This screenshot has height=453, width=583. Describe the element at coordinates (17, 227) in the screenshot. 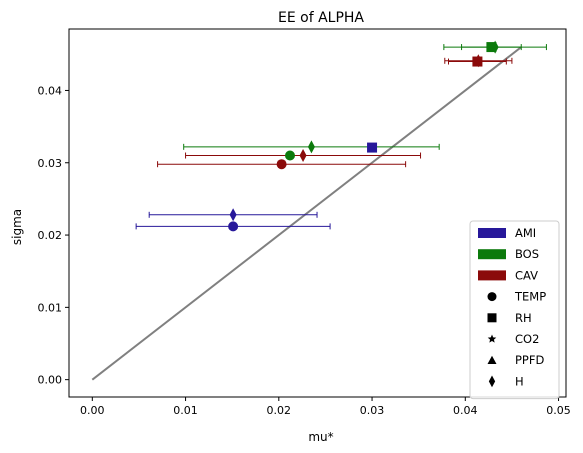

I see `y-axis-label: sigma` at that location.